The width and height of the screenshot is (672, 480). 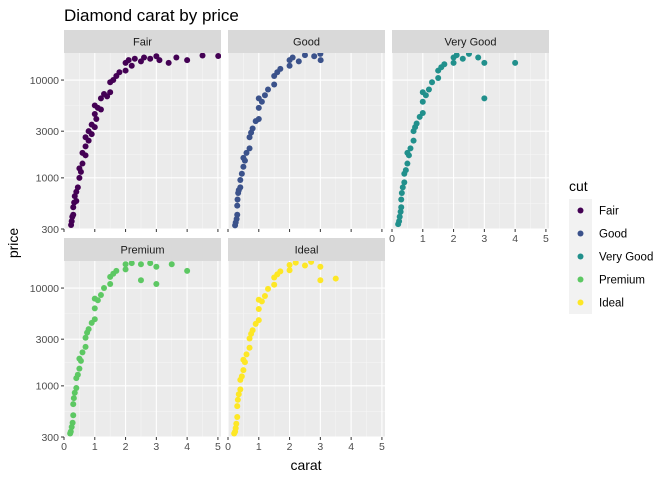 I want to click on legend-item: Ideal, so click(x=596, y=302).